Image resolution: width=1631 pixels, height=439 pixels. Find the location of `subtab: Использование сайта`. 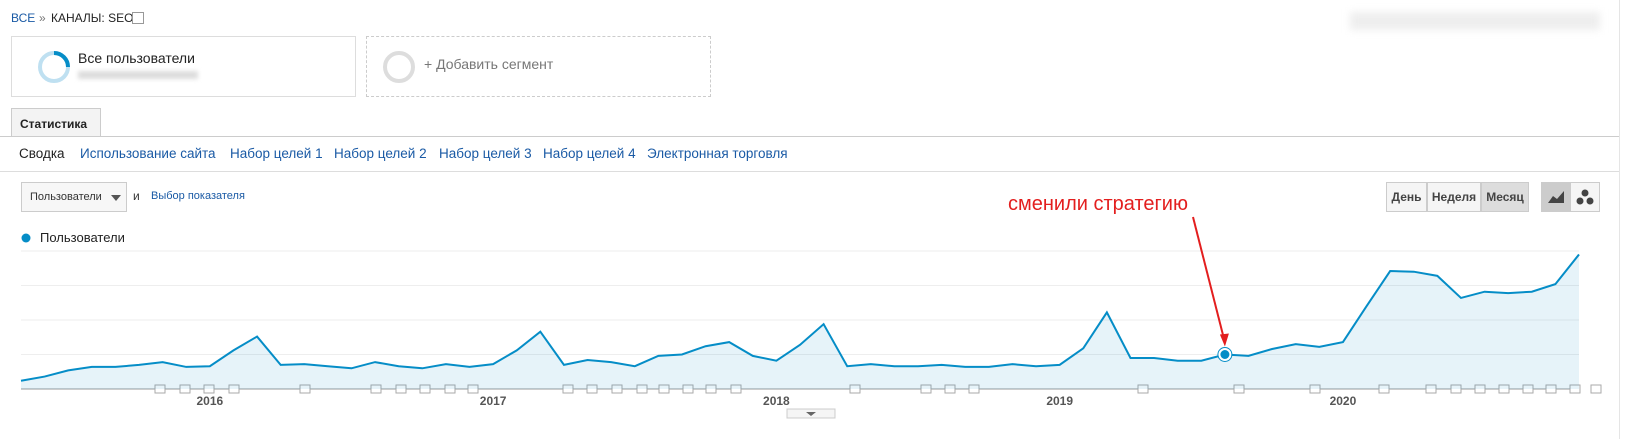

subtab: Использование сайта is located at coordinates (148, 153).